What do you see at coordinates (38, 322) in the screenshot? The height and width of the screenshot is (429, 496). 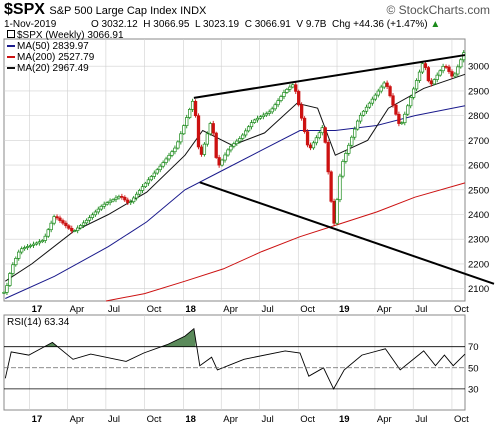 I see `rsi-label: RSI(14) 63.34` at bounding box center [38, 322].